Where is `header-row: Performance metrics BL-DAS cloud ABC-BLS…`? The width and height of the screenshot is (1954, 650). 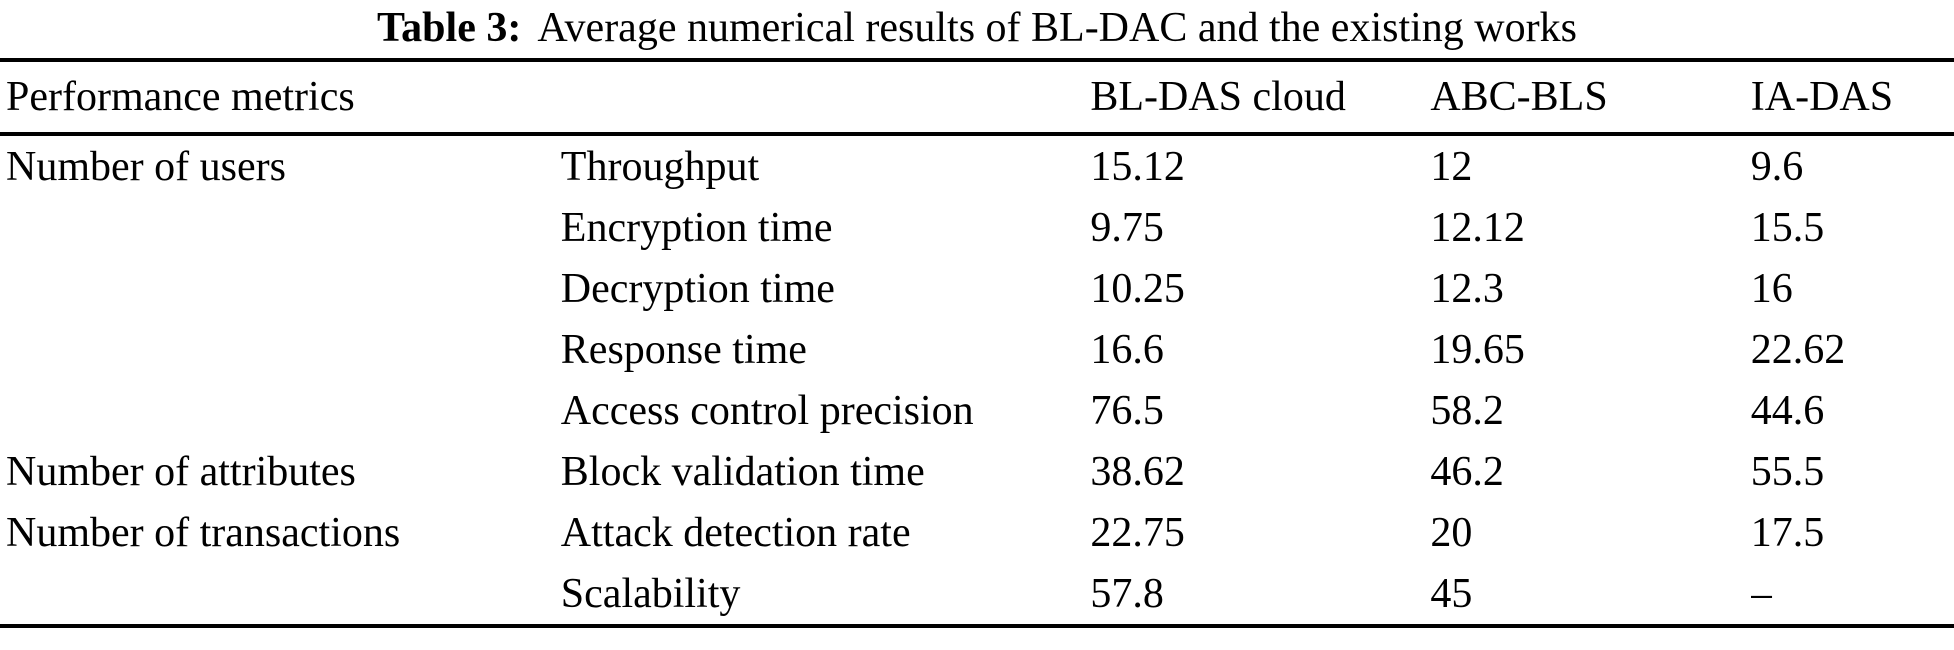
header-row: Performance metrics BL-DAS cloud ABC-BLS… is located at coordinates (977, 97).